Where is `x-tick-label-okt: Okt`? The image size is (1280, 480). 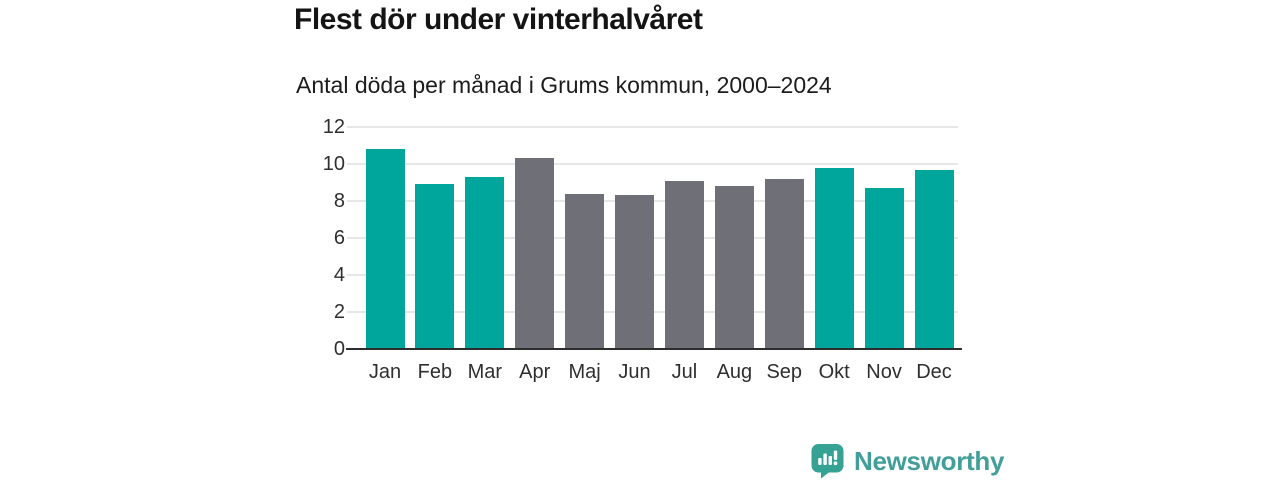 x-tick-label-okt: Okt is located at coordinates (834, 372).